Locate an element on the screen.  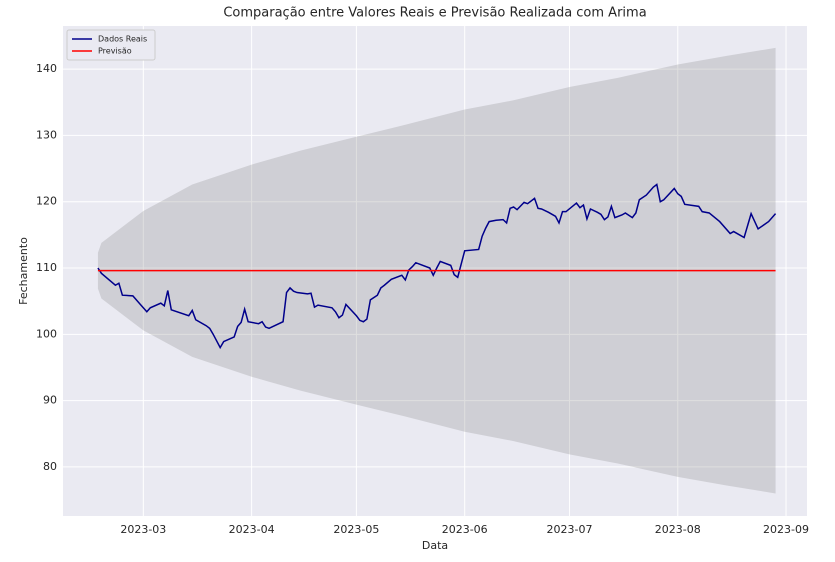
y-tick-label: 90 is located at coordinates (50, 400).